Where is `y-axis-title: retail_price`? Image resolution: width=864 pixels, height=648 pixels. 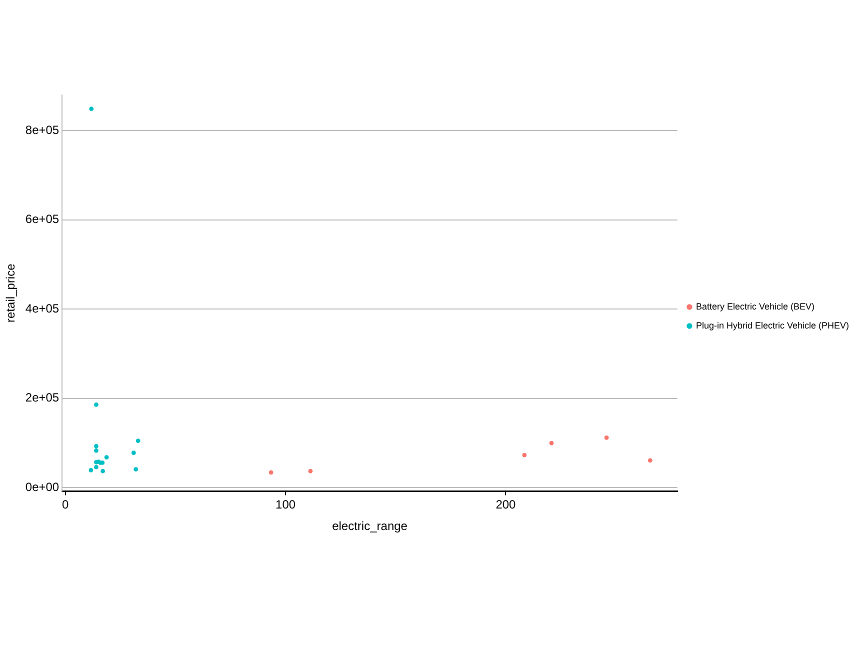 y-axis-title: retail_price is located at coordinates (11, 292).